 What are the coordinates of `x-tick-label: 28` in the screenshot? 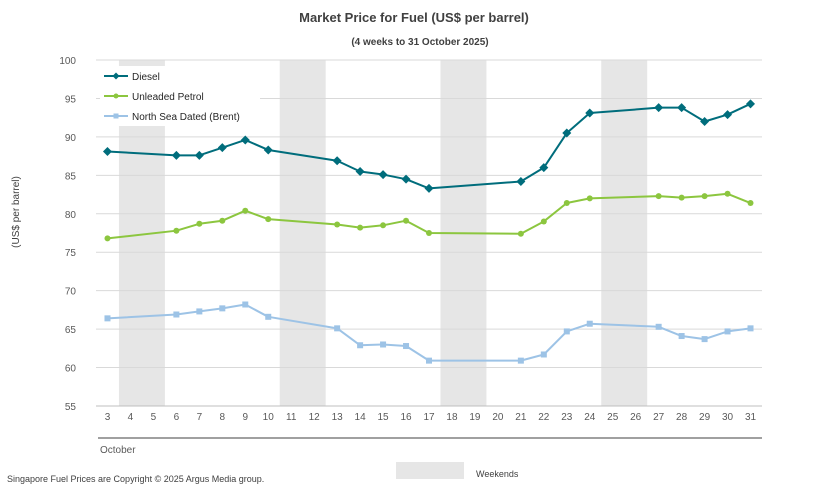 It's located at (682, 417).